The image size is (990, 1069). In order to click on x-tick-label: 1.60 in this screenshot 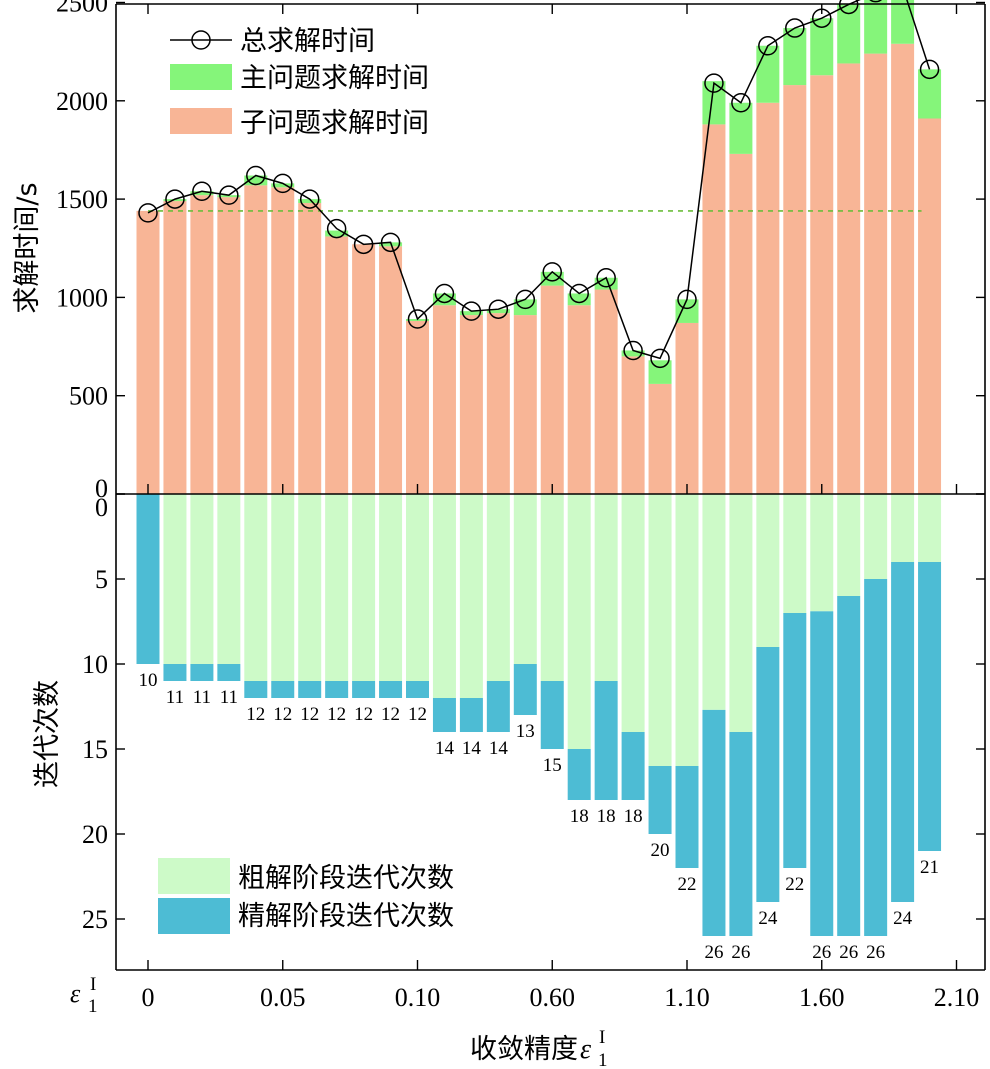, I will do `click(822, 997)`.